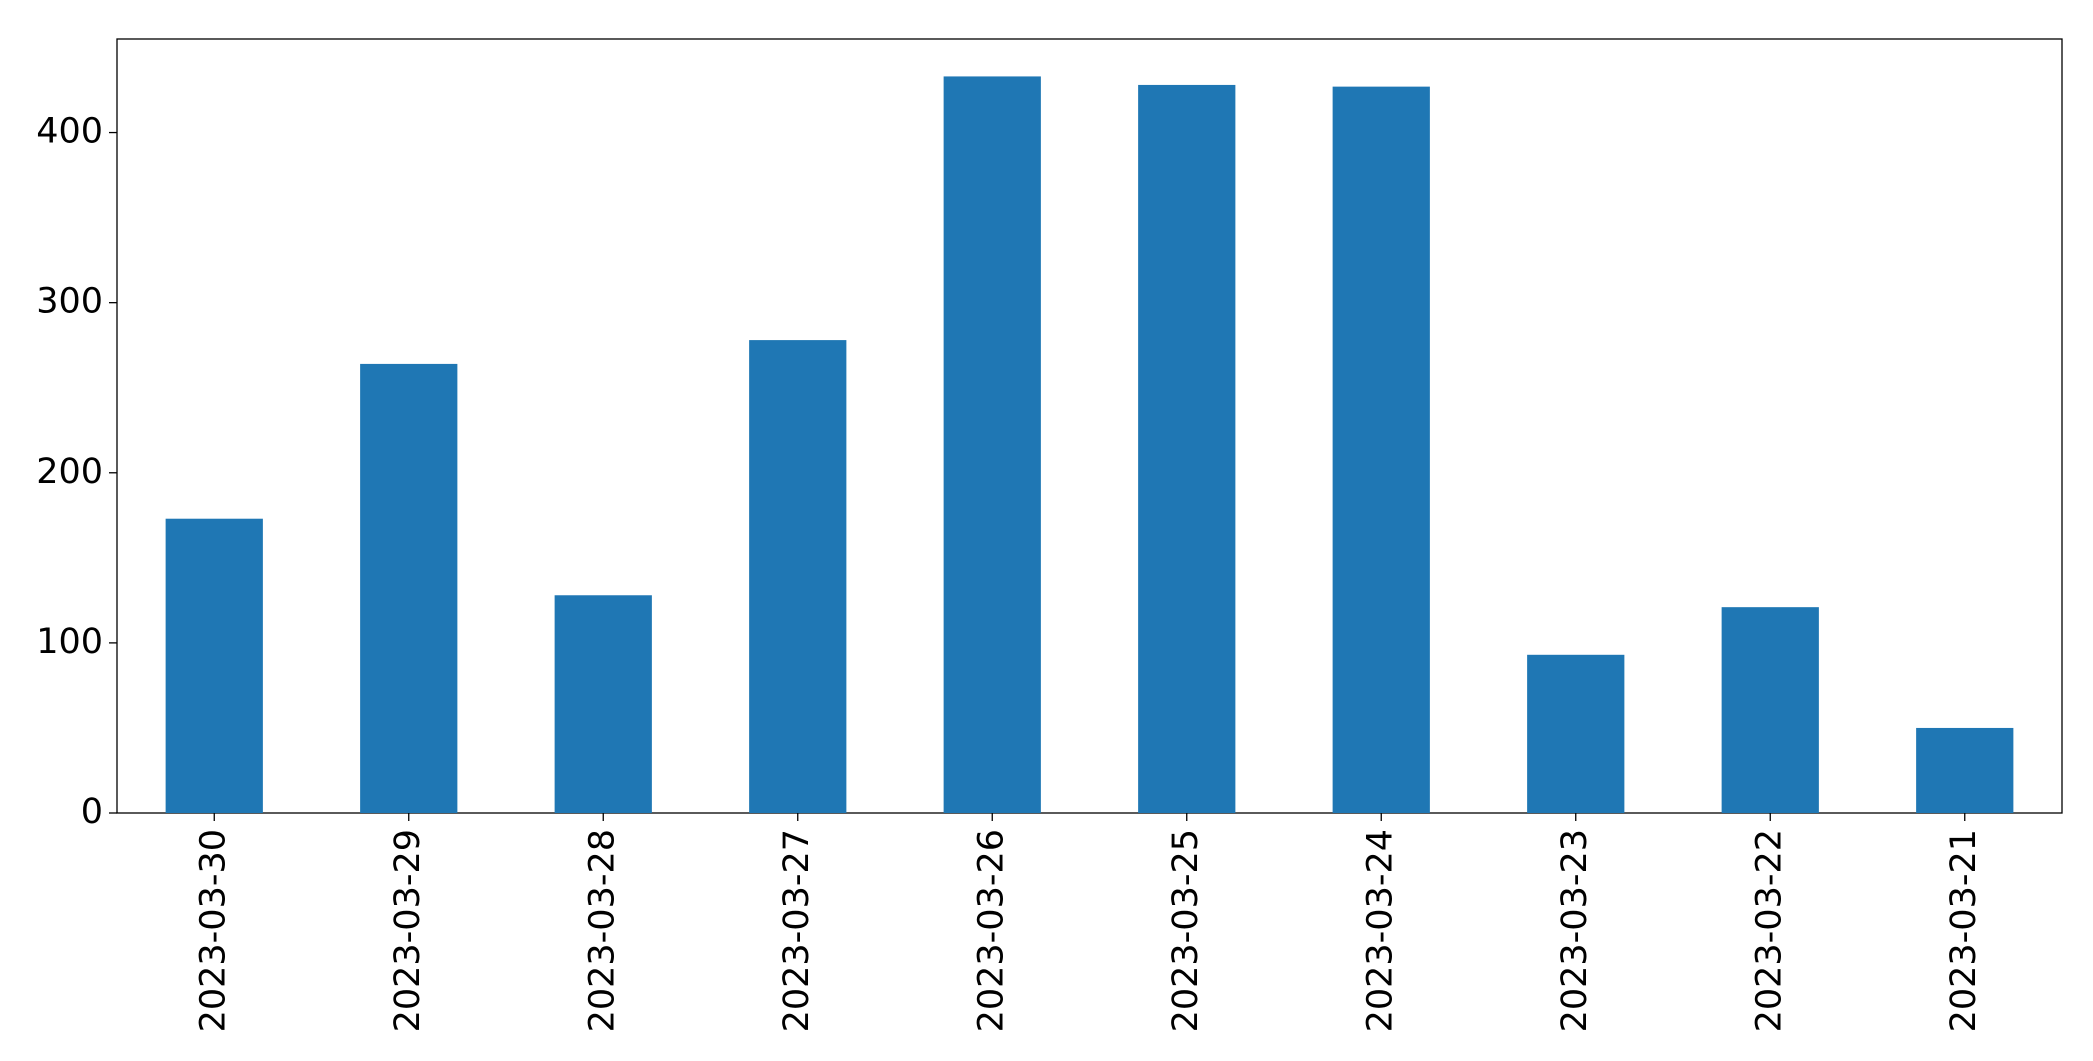 The image size is (2093, 1061). I want to click on x-tick-label: 2023-03-25, so click(1186, 930).